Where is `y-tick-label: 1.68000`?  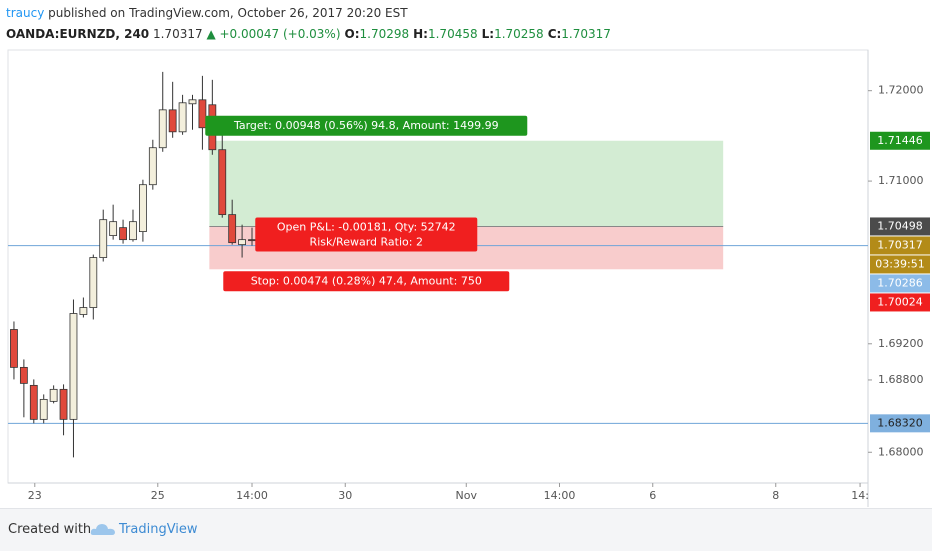
y-tick-label: 1.68000 is located at coordinates (901, 451).